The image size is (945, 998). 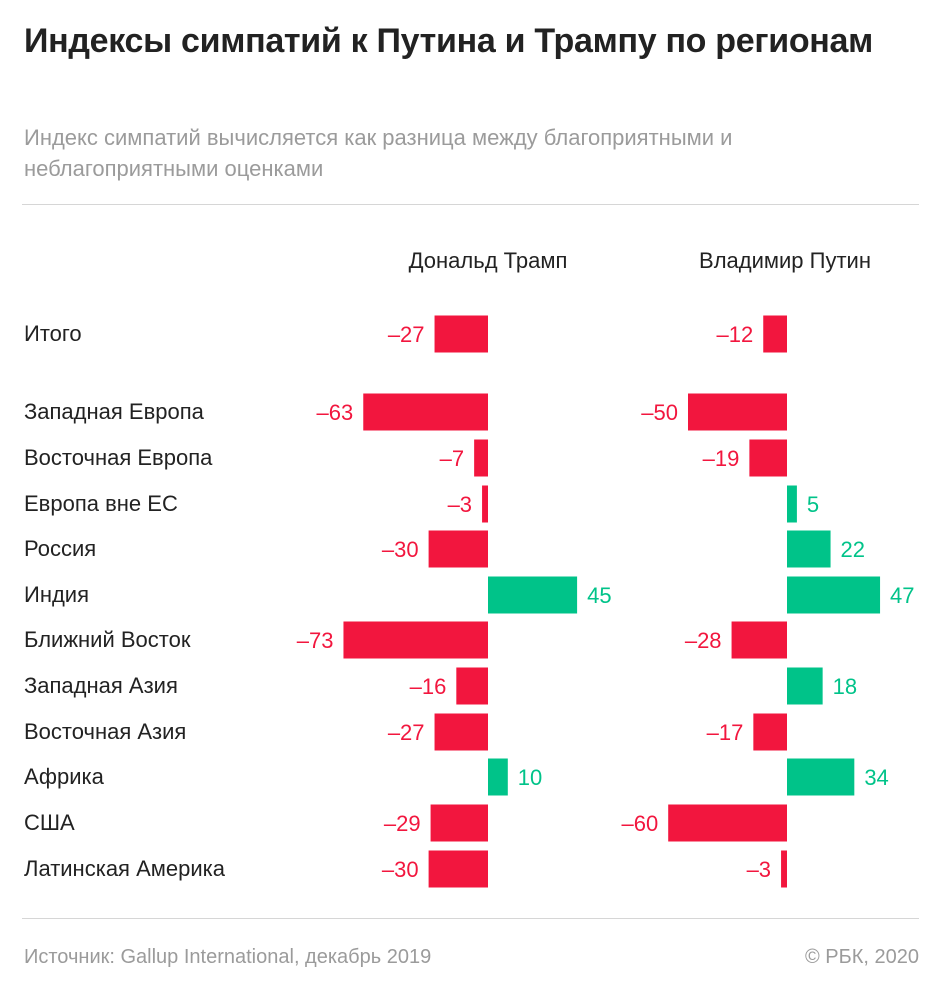 I want to click on data-label: 18, so click(x=845, y=686).